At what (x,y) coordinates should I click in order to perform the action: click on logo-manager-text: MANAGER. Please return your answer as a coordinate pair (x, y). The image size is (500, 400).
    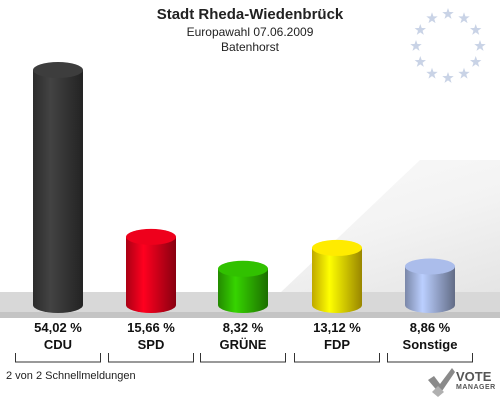
    Looking at the image, I should click on (476, 387).